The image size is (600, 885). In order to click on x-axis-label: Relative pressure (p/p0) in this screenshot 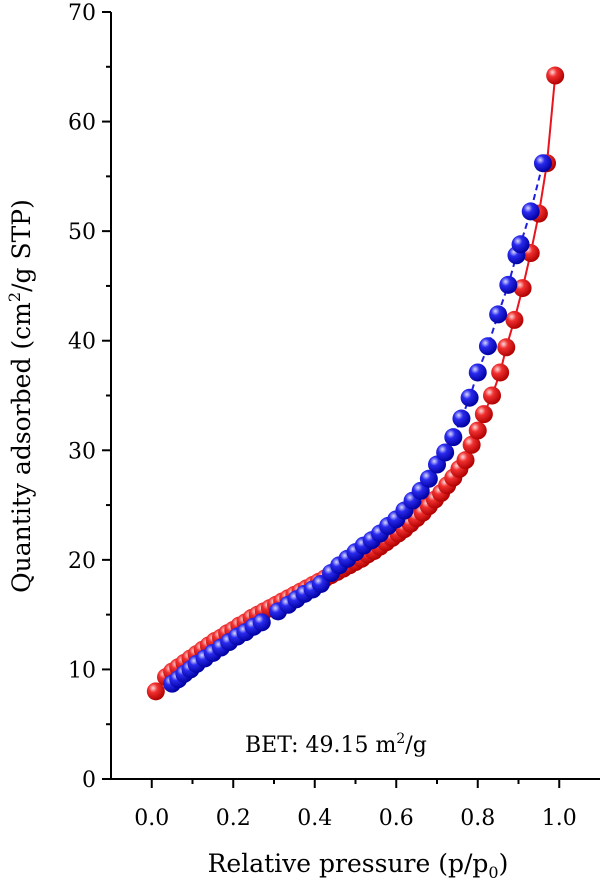, I will do `click(358, 865)`.